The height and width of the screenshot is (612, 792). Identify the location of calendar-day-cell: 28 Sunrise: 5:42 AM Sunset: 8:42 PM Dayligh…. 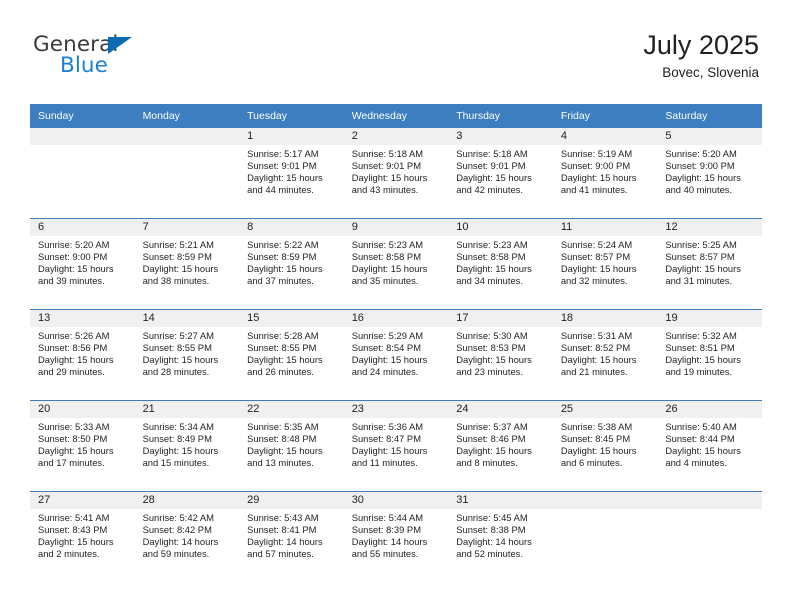
(187, 536).